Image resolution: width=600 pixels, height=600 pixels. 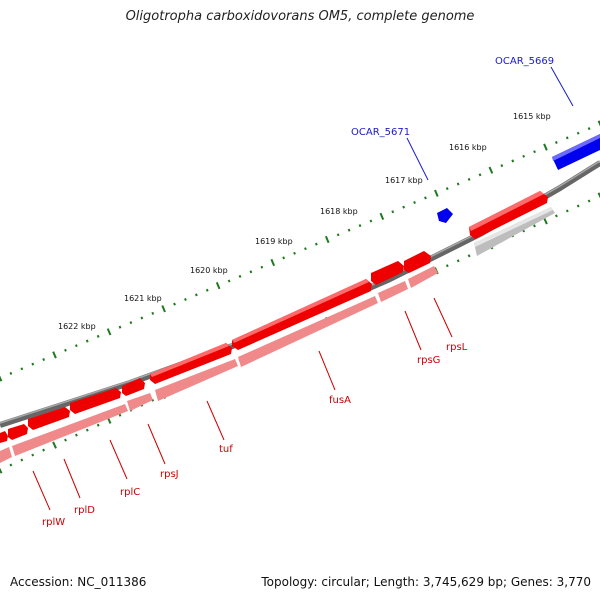 What do you see at coordinates (340, 400) in the screenshot?
I see `gene-label-fusA: fusA` at bounding box center [340, 400].